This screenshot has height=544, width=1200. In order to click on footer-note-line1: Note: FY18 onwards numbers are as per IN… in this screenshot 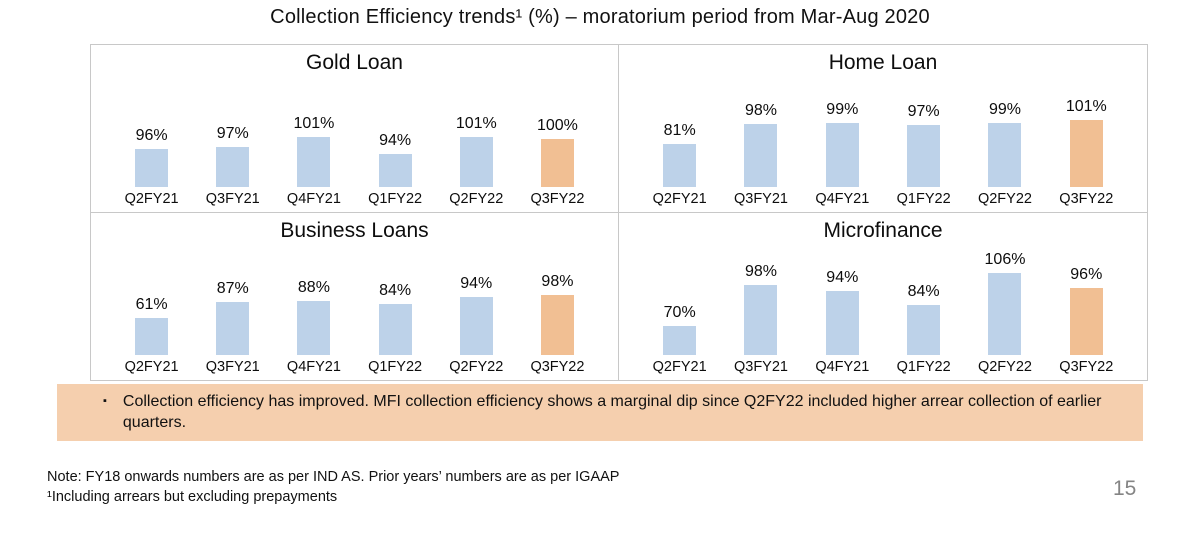, I will do `click(333, 477)`.